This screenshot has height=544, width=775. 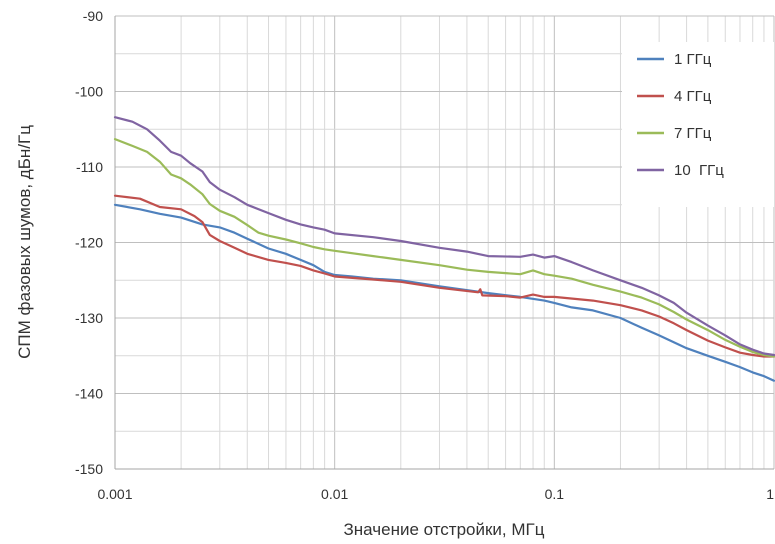 I want to click on y-tick-label: -150, so click(x=89, y=469).